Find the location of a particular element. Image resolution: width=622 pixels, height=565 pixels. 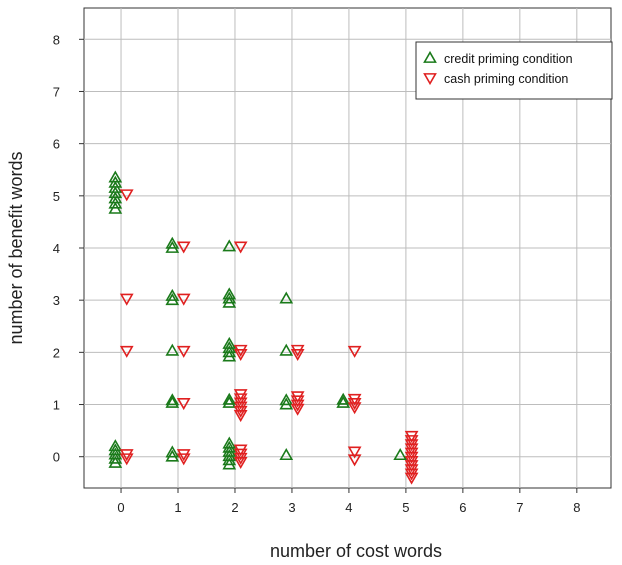

x-tick-label-6: 6 is located at coordinates (462, 507).